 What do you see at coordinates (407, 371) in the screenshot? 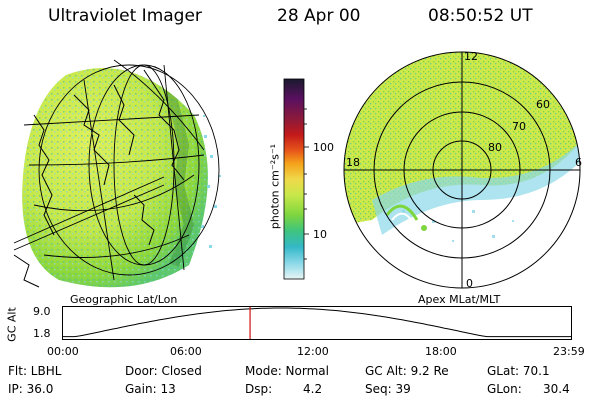
I see `info-gc-alt: GC Alt: 9.2 Re` at bounding box center [407, 371].